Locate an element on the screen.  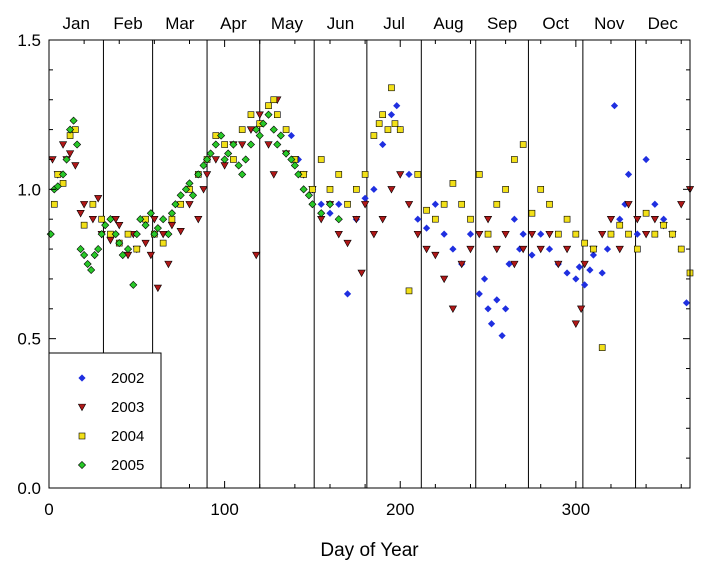
legend: 2002 2003 2004 2005 is located at coordinates (105, 420).